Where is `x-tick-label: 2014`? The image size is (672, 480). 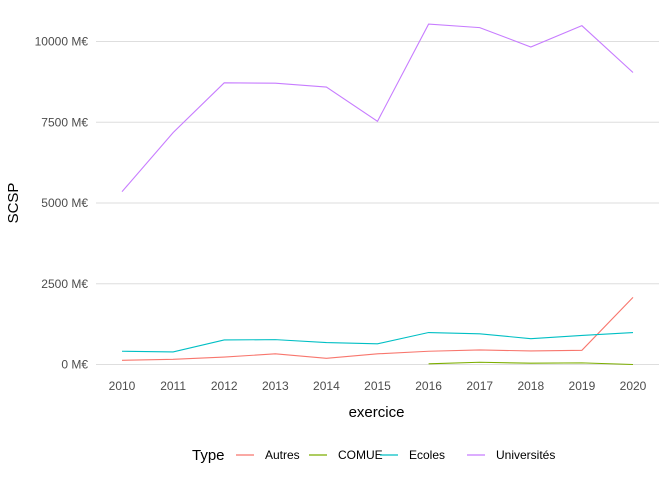 x-tick-label: 2014 is located at coordinates (326, 386).